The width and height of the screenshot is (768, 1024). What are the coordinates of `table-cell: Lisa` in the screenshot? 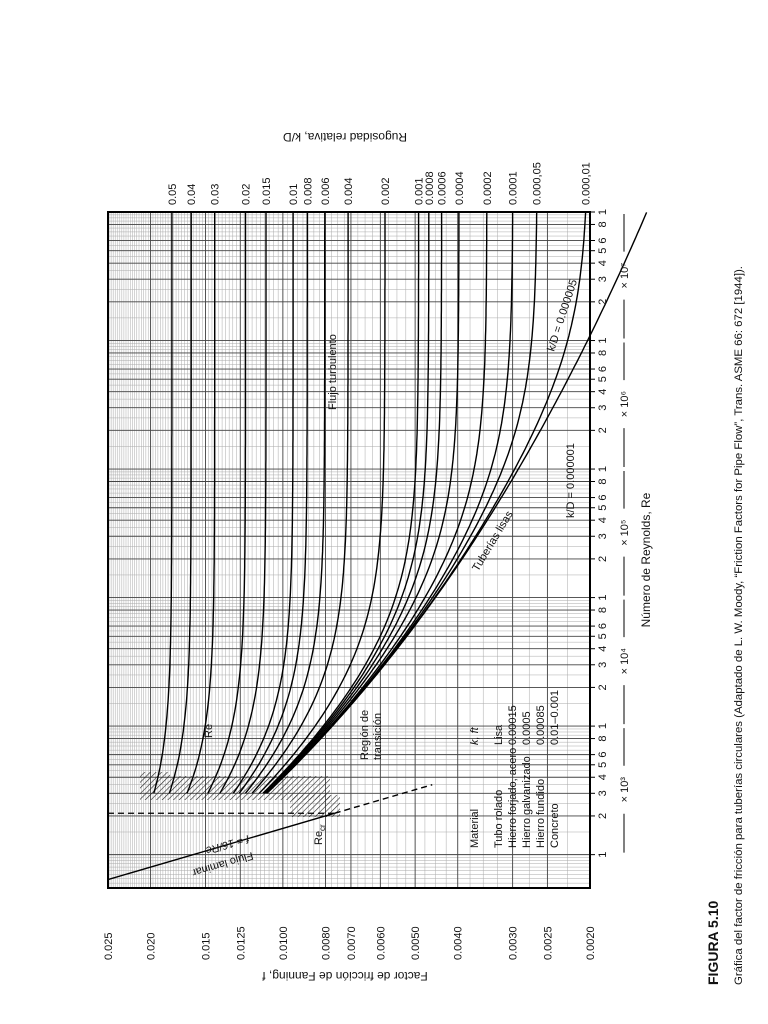 It's located at (499, 734).